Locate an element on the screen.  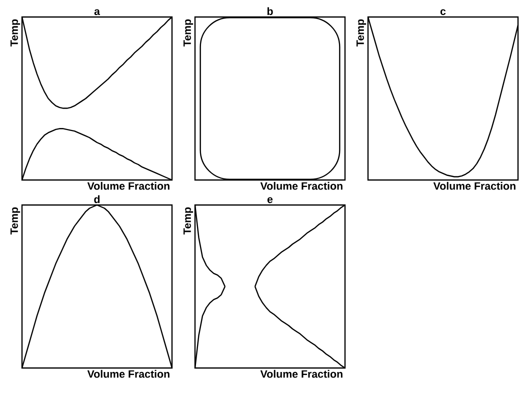
text: Volume Fraction is located at coordinates (301, 186).